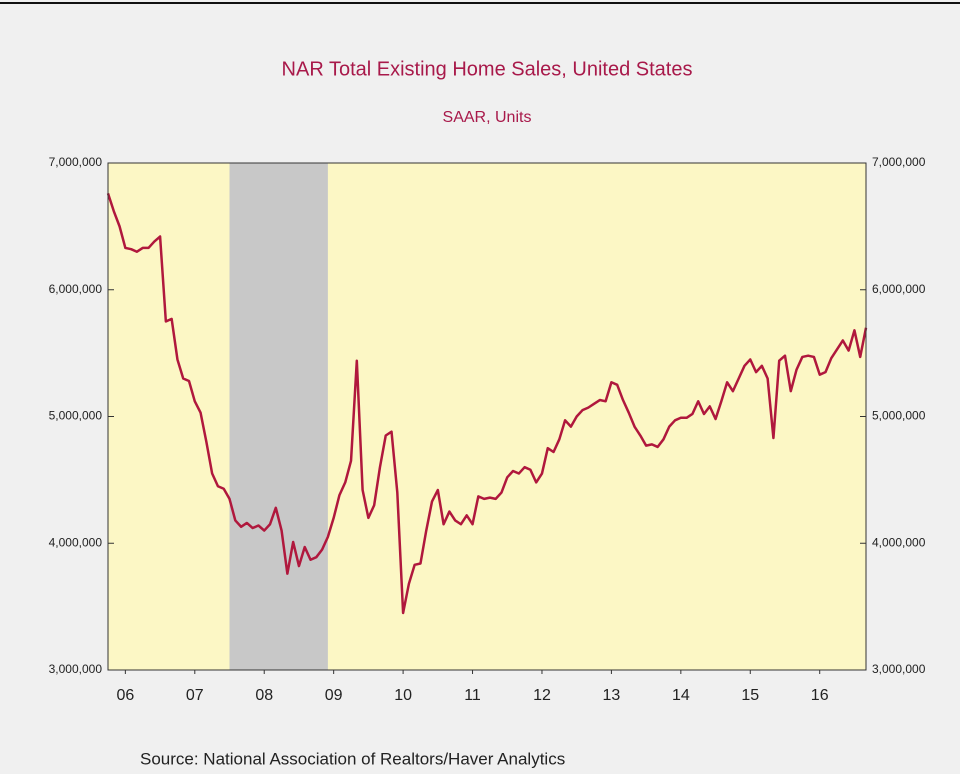 The image size is (960, 774). Describe the element at coordinates (750, 695) in the screenshot. I see `x-tick-label: 15` at that location.